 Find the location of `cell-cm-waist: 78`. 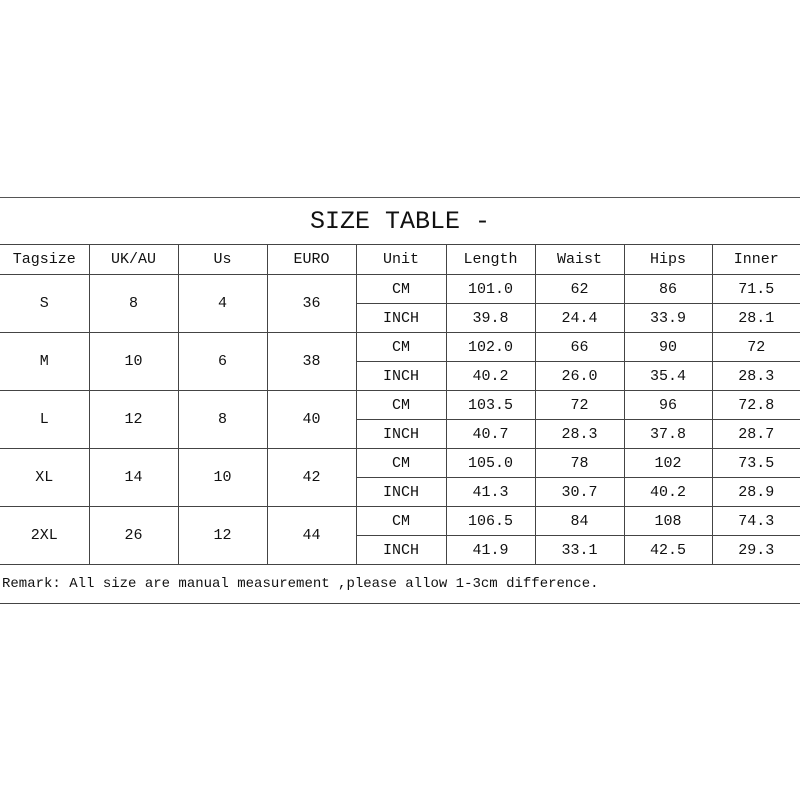

cell-cm-waist: 78 is located at coordinates (579, 463).